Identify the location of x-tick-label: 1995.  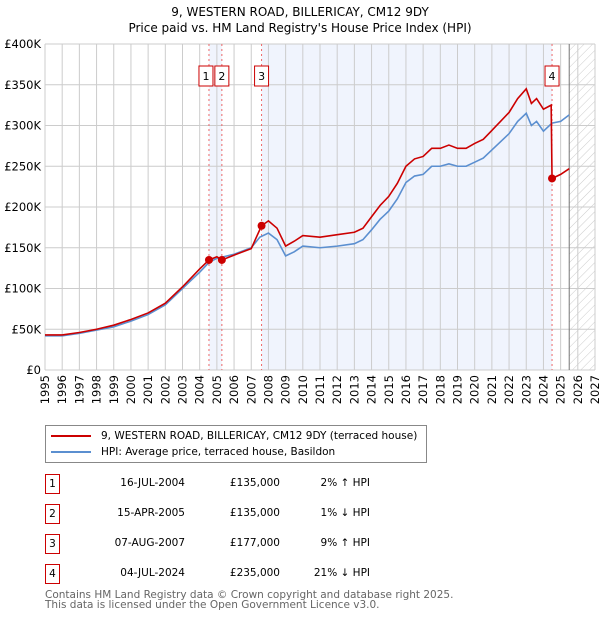
(45, 389).